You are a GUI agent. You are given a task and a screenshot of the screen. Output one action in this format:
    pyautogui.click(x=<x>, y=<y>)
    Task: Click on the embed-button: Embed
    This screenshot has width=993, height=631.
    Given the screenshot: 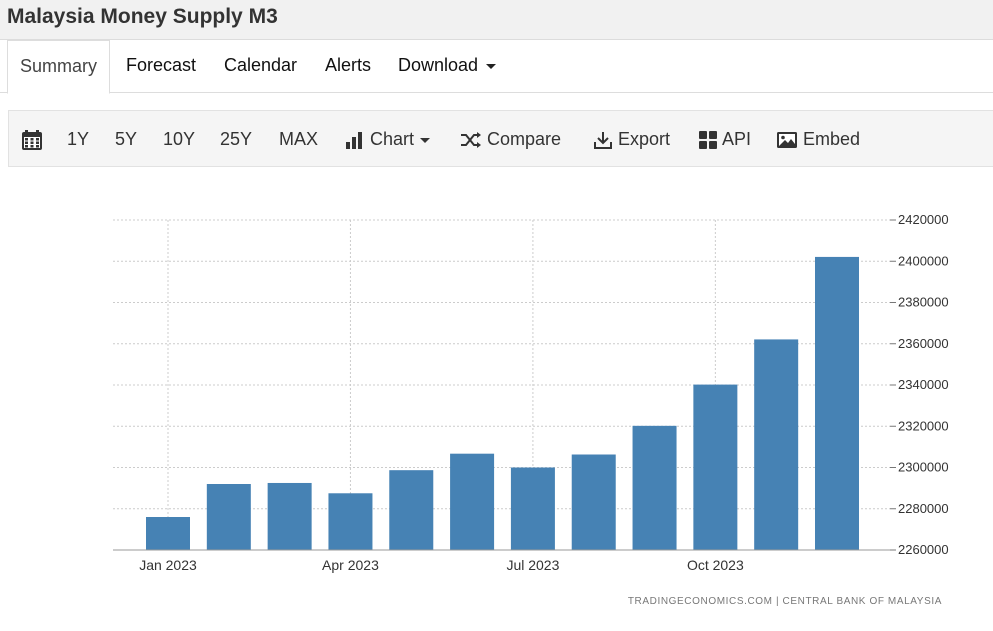 What is the action you would take?
    pyautogui.click(x=818, y=139)
    